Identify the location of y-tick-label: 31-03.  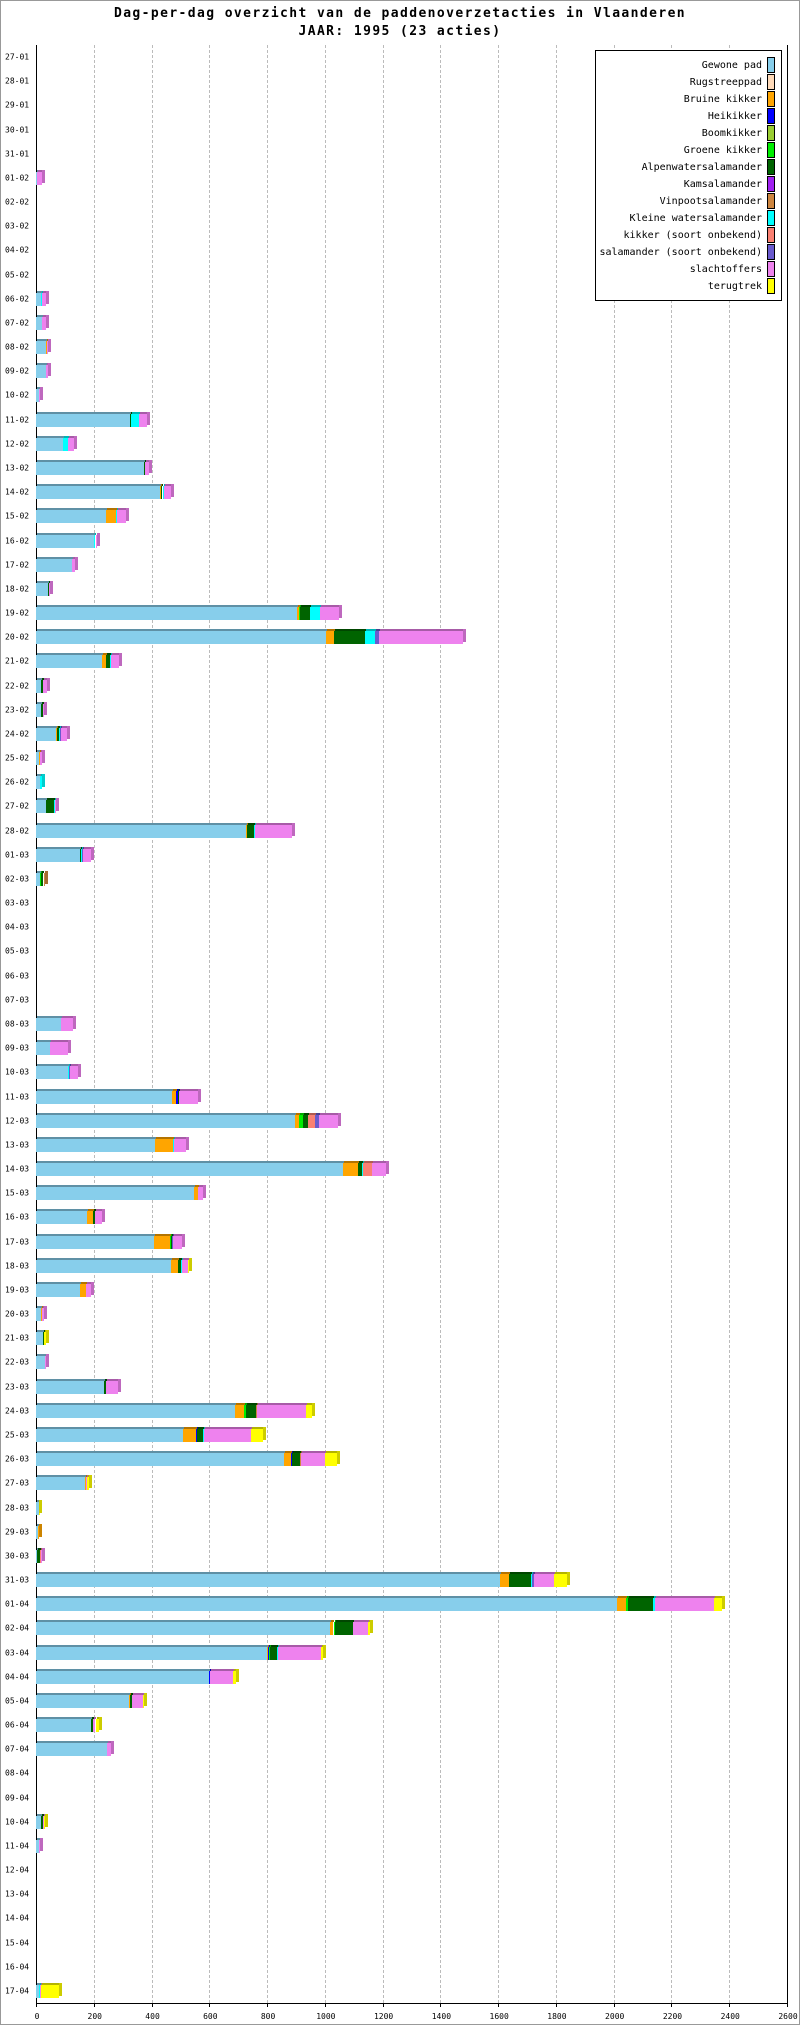
(17, 1580).